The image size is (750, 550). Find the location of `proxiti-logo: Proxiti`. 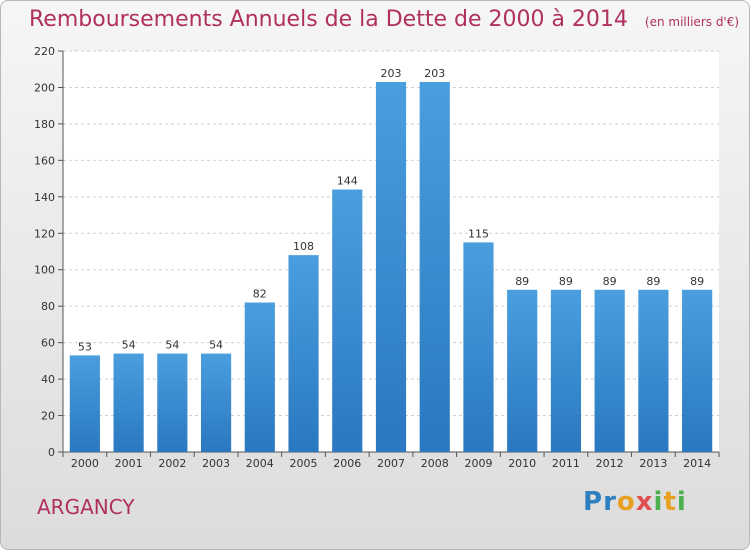

proxiti-logo: Proxiti is located at coordinates (635, 502).